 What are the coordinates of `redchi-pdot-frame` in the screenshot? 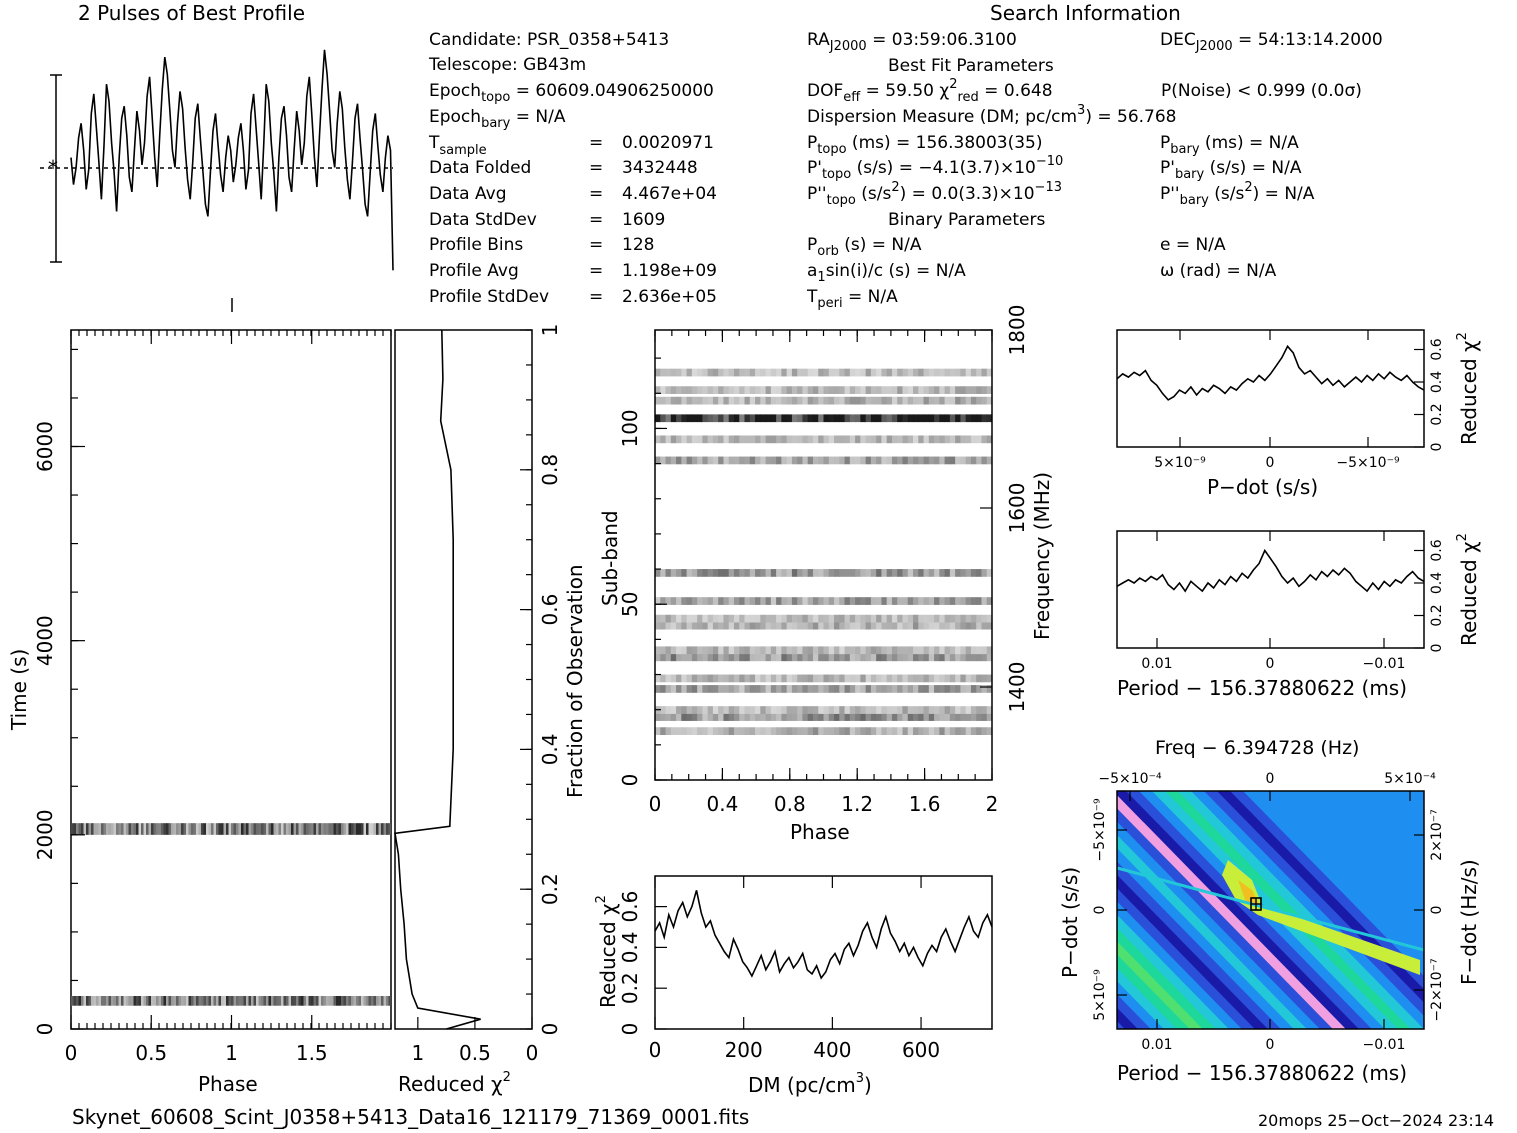 It's located at (1270, 388).